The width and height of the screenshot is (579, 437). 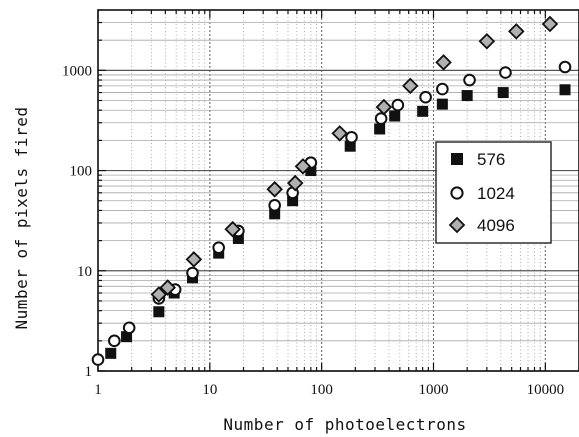 What do you see at coordinates (84, 272) in the screenshot?
I see `y-tick-label: 10` at bounding box center [84, 272].